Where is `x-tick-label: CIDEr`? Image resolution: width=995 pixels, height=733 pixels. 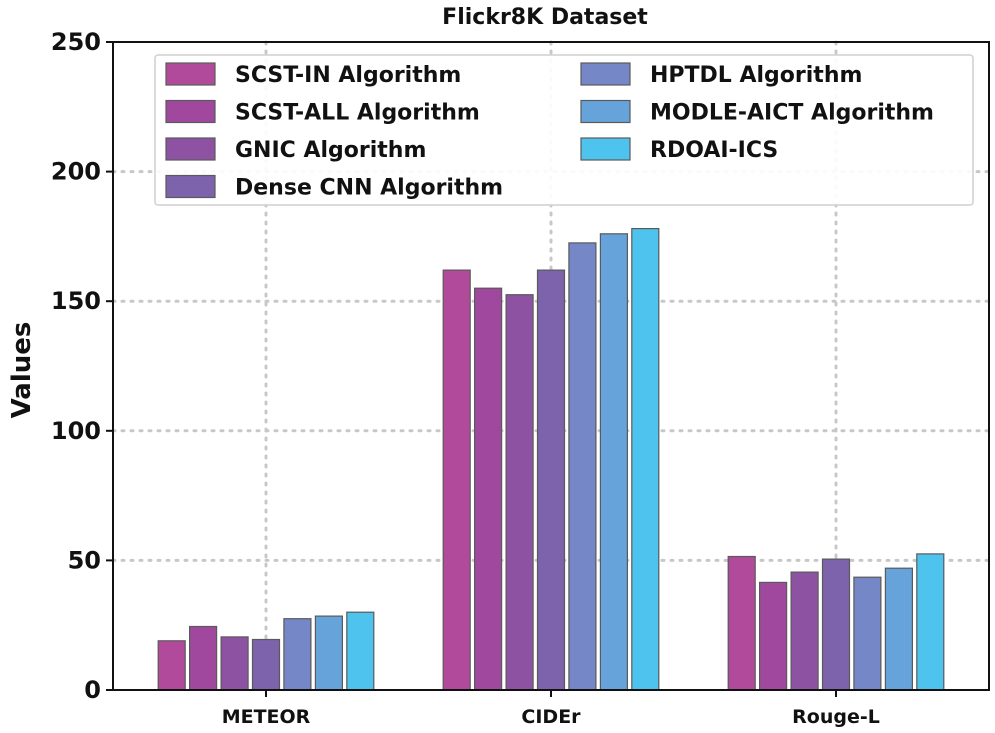 x-tick-label: CIDEr is located at coordinates (551, 717).